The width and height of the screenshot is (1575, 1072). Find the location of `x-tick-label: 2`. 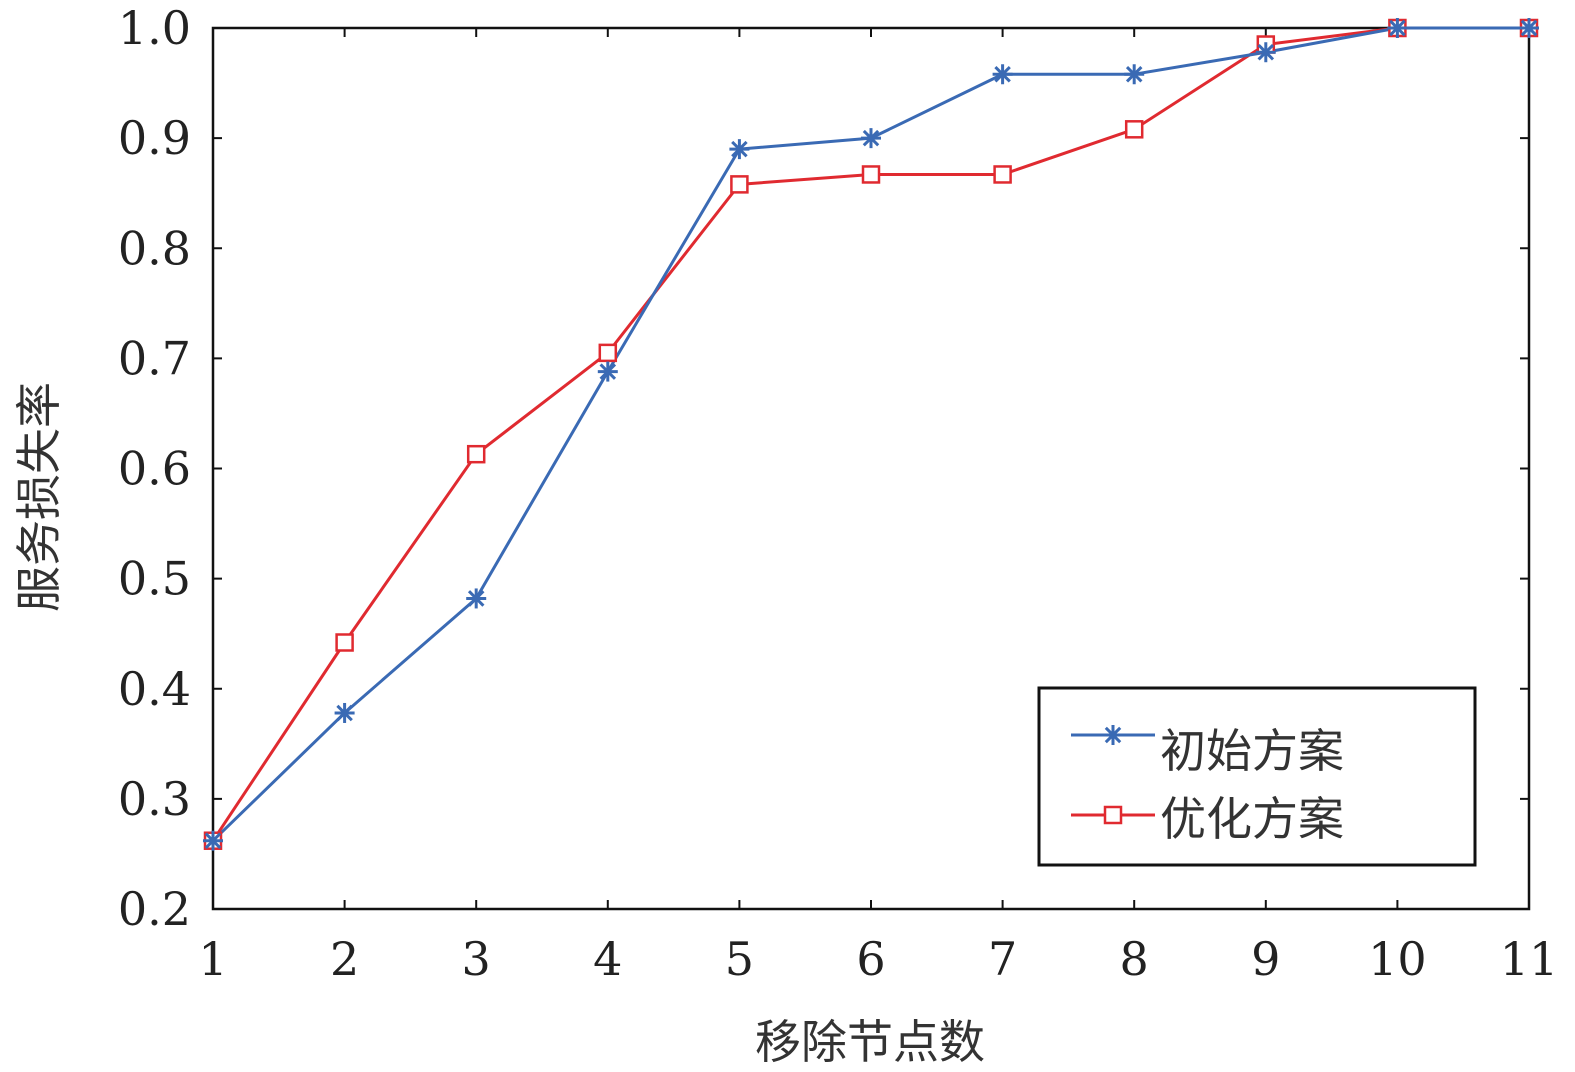

x-tick-label: 2 is located at coordinates (344, 959).